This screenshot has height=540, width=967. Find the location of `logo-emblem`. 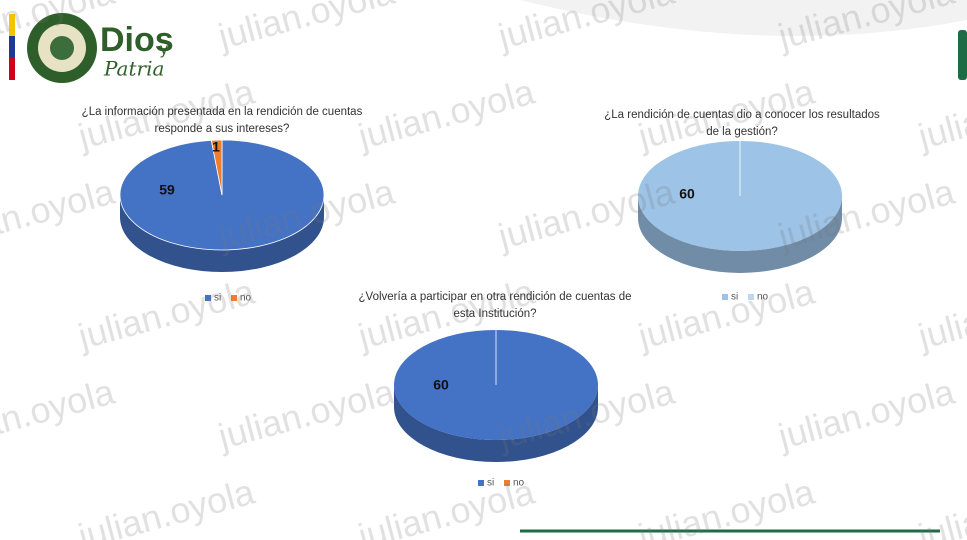

logo-emblem is located at coordinates (62, 48).